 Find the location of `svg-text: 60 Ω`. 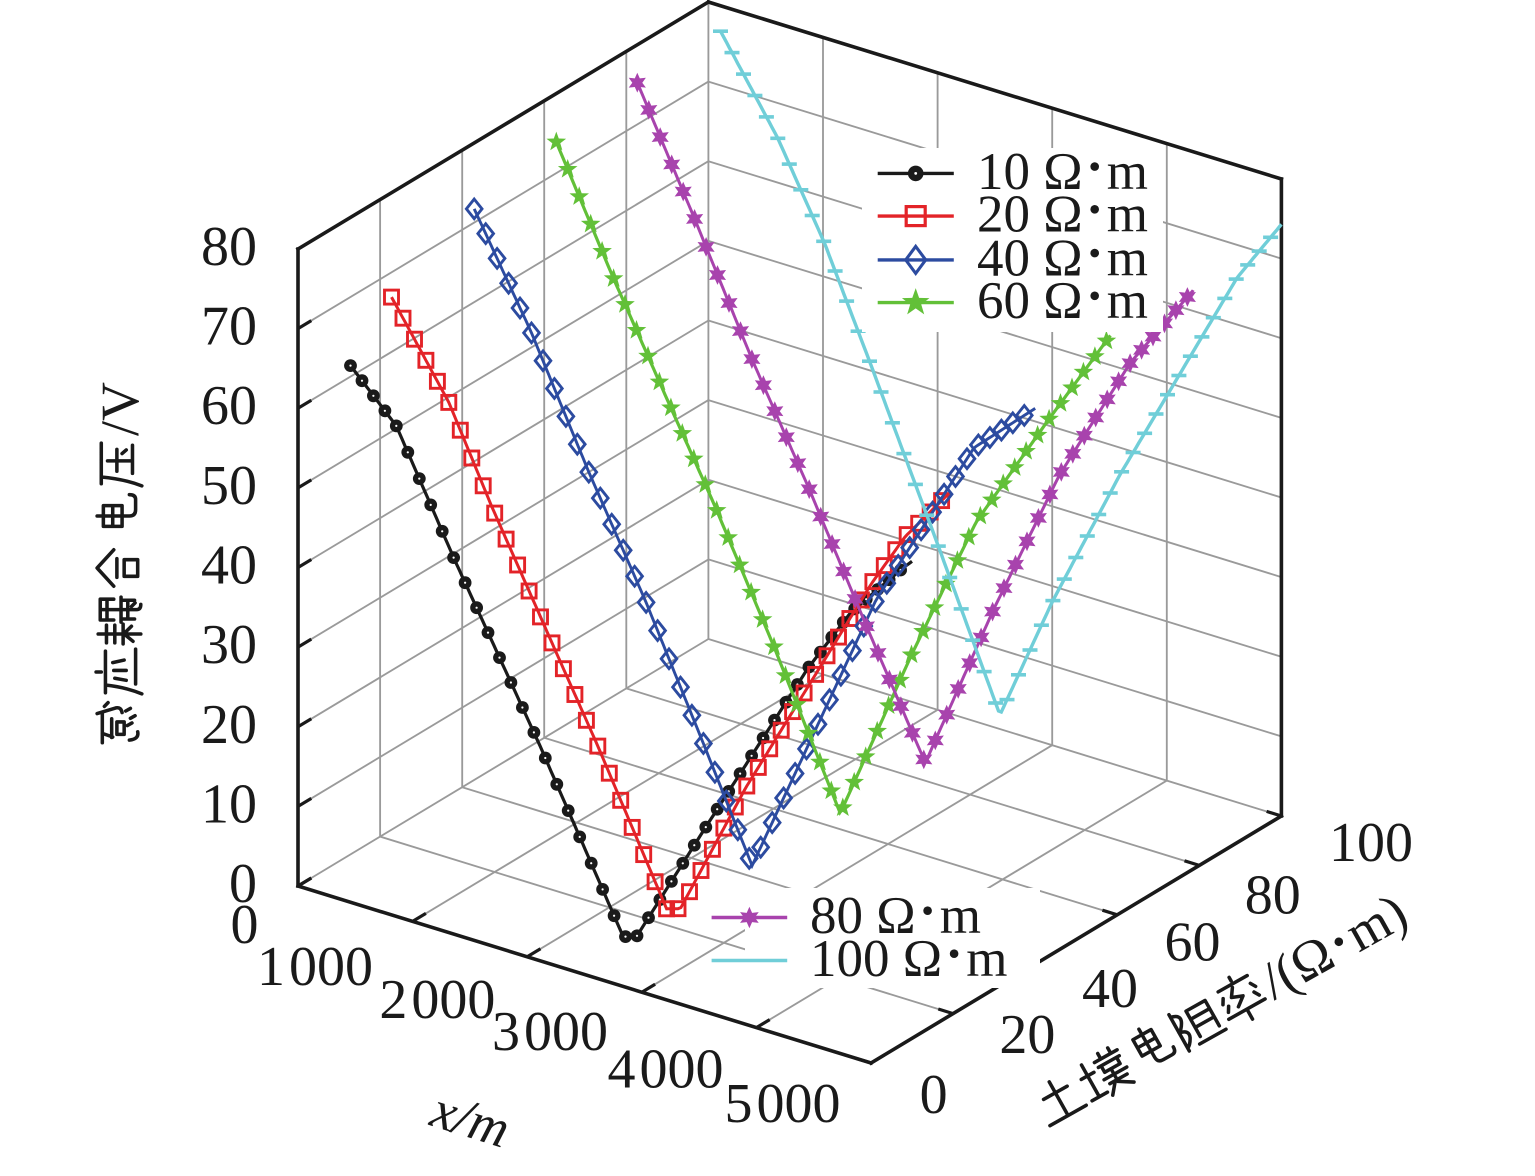

svg-text: 60 Ω is located at coordinates (1030, 301).